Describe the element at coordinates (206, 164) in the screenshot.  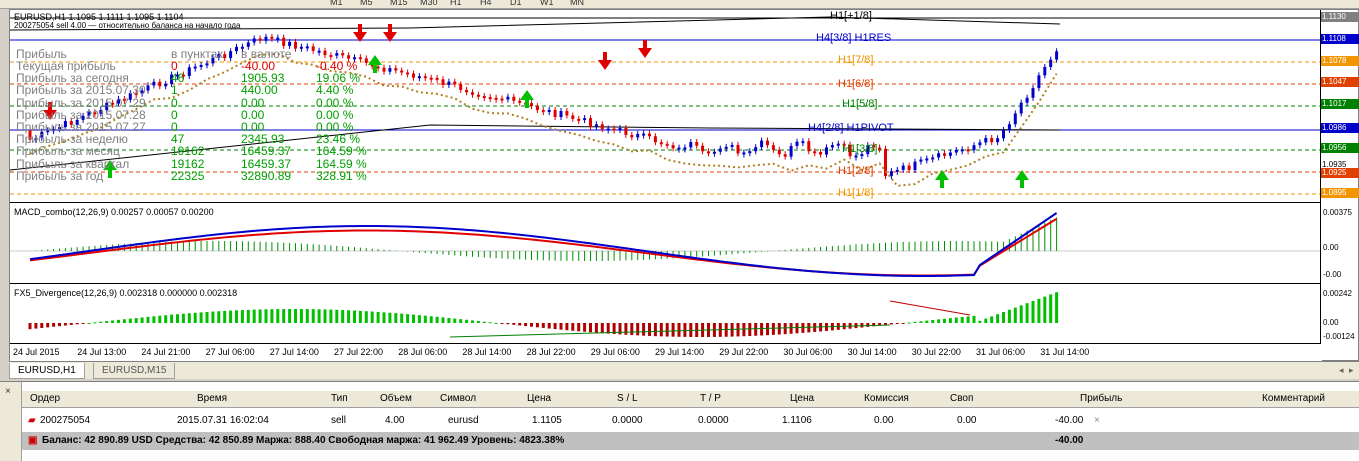
I see `profit-row: Прибыль за квартал 19162 16459.37 164.59 %` at that location.